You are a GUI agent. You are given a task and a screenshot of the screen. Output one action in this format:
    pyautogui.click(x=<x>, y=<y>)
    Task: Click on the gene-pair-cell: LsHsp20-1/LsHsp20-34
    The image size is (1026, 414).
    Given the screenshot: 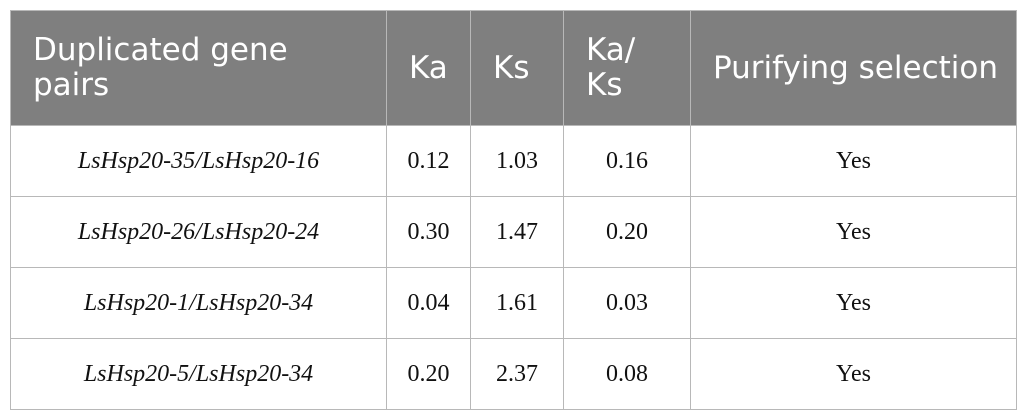 What is the action you would take?
    pyautogui.click(x=198, y=303)
    